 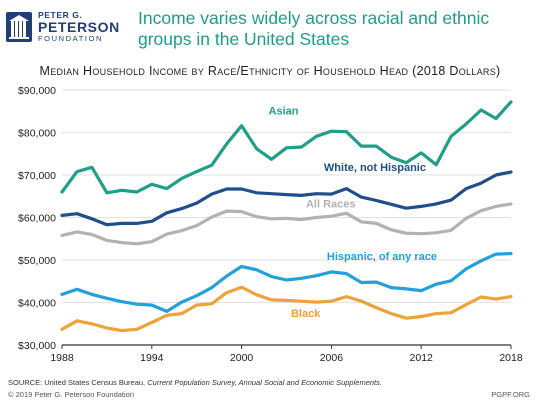 What do you see at coordinates (331, 204) in the screenshot?
I see `series-label-all-races: All Races` at bounding box center [331, 204].